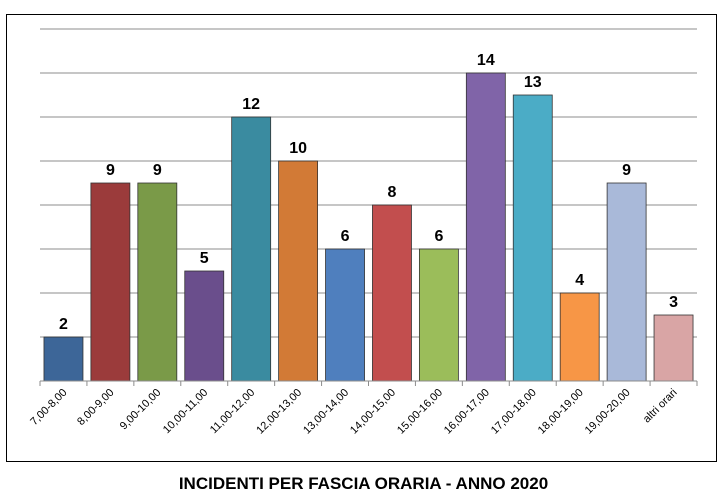 The height and width of the screenshot is (503, 727). Describe the element at coordinates (251, 104) in the screenshot. I see `data-label: 12` at that location.